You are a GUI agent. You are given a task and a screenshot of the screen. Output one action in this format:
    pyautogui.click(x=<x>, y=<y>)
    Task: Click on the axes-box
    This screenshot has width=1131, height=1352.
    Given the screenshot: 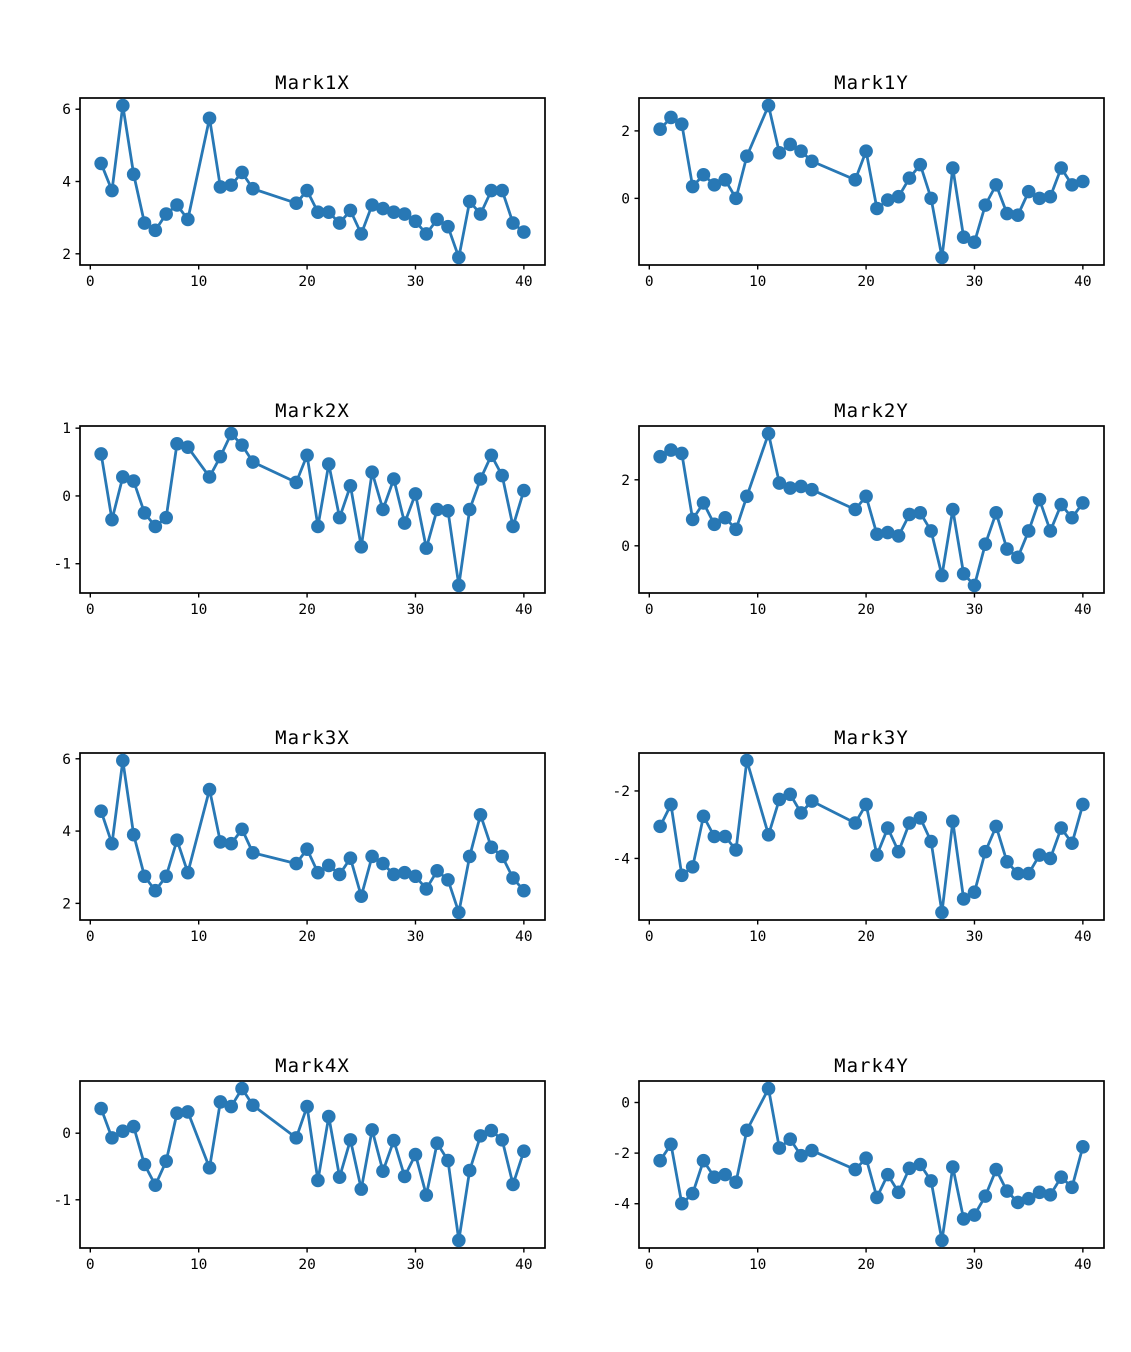 What is the action you would take?
    pyautogui.click(x=312, y=1164)
    